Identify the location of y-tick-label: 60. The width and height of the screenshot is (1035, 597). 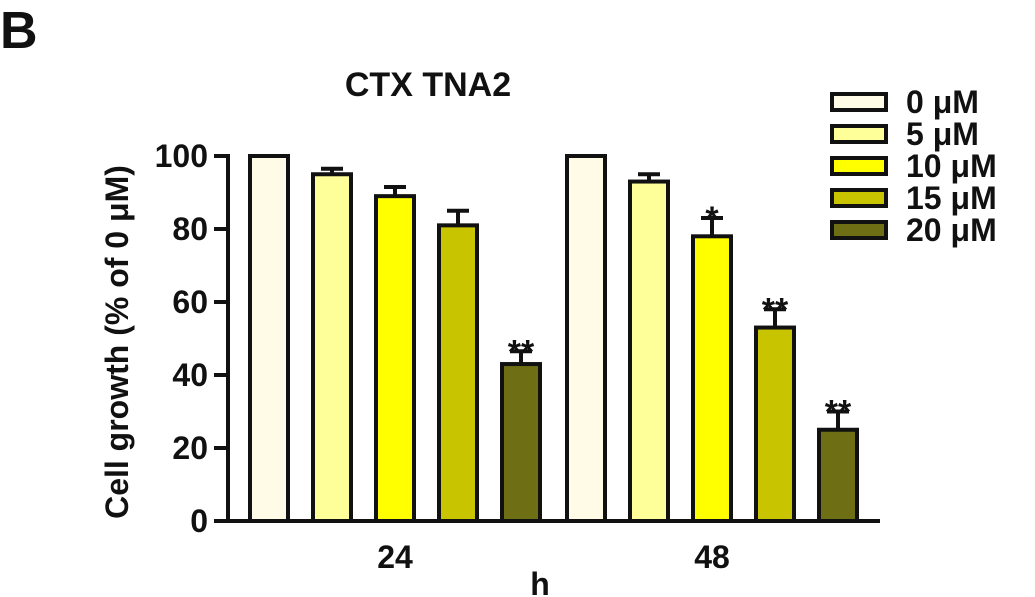
(190, 302).